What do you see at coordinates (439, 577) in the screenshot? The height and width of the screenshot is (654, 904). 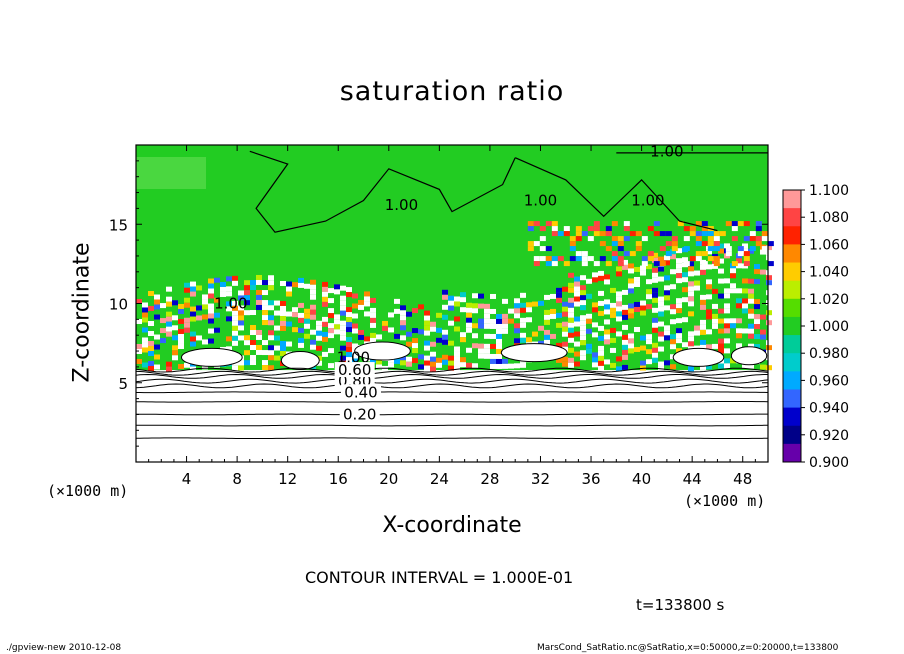 I see `contour-interval-label: CONTOUR INTERVAL = 1.000E-01` at bounding box center [439, 577].